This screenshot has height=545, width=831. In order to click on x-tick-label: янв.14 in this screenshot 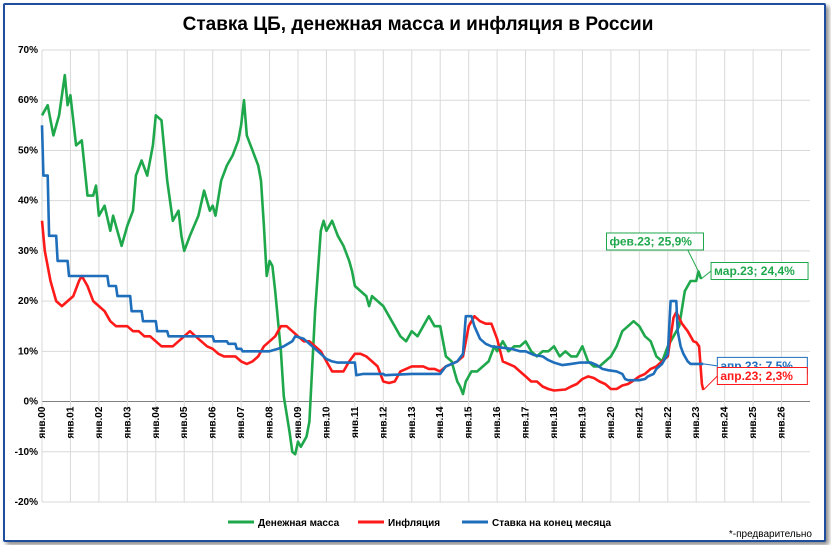, I will do `click(440, 422)`.